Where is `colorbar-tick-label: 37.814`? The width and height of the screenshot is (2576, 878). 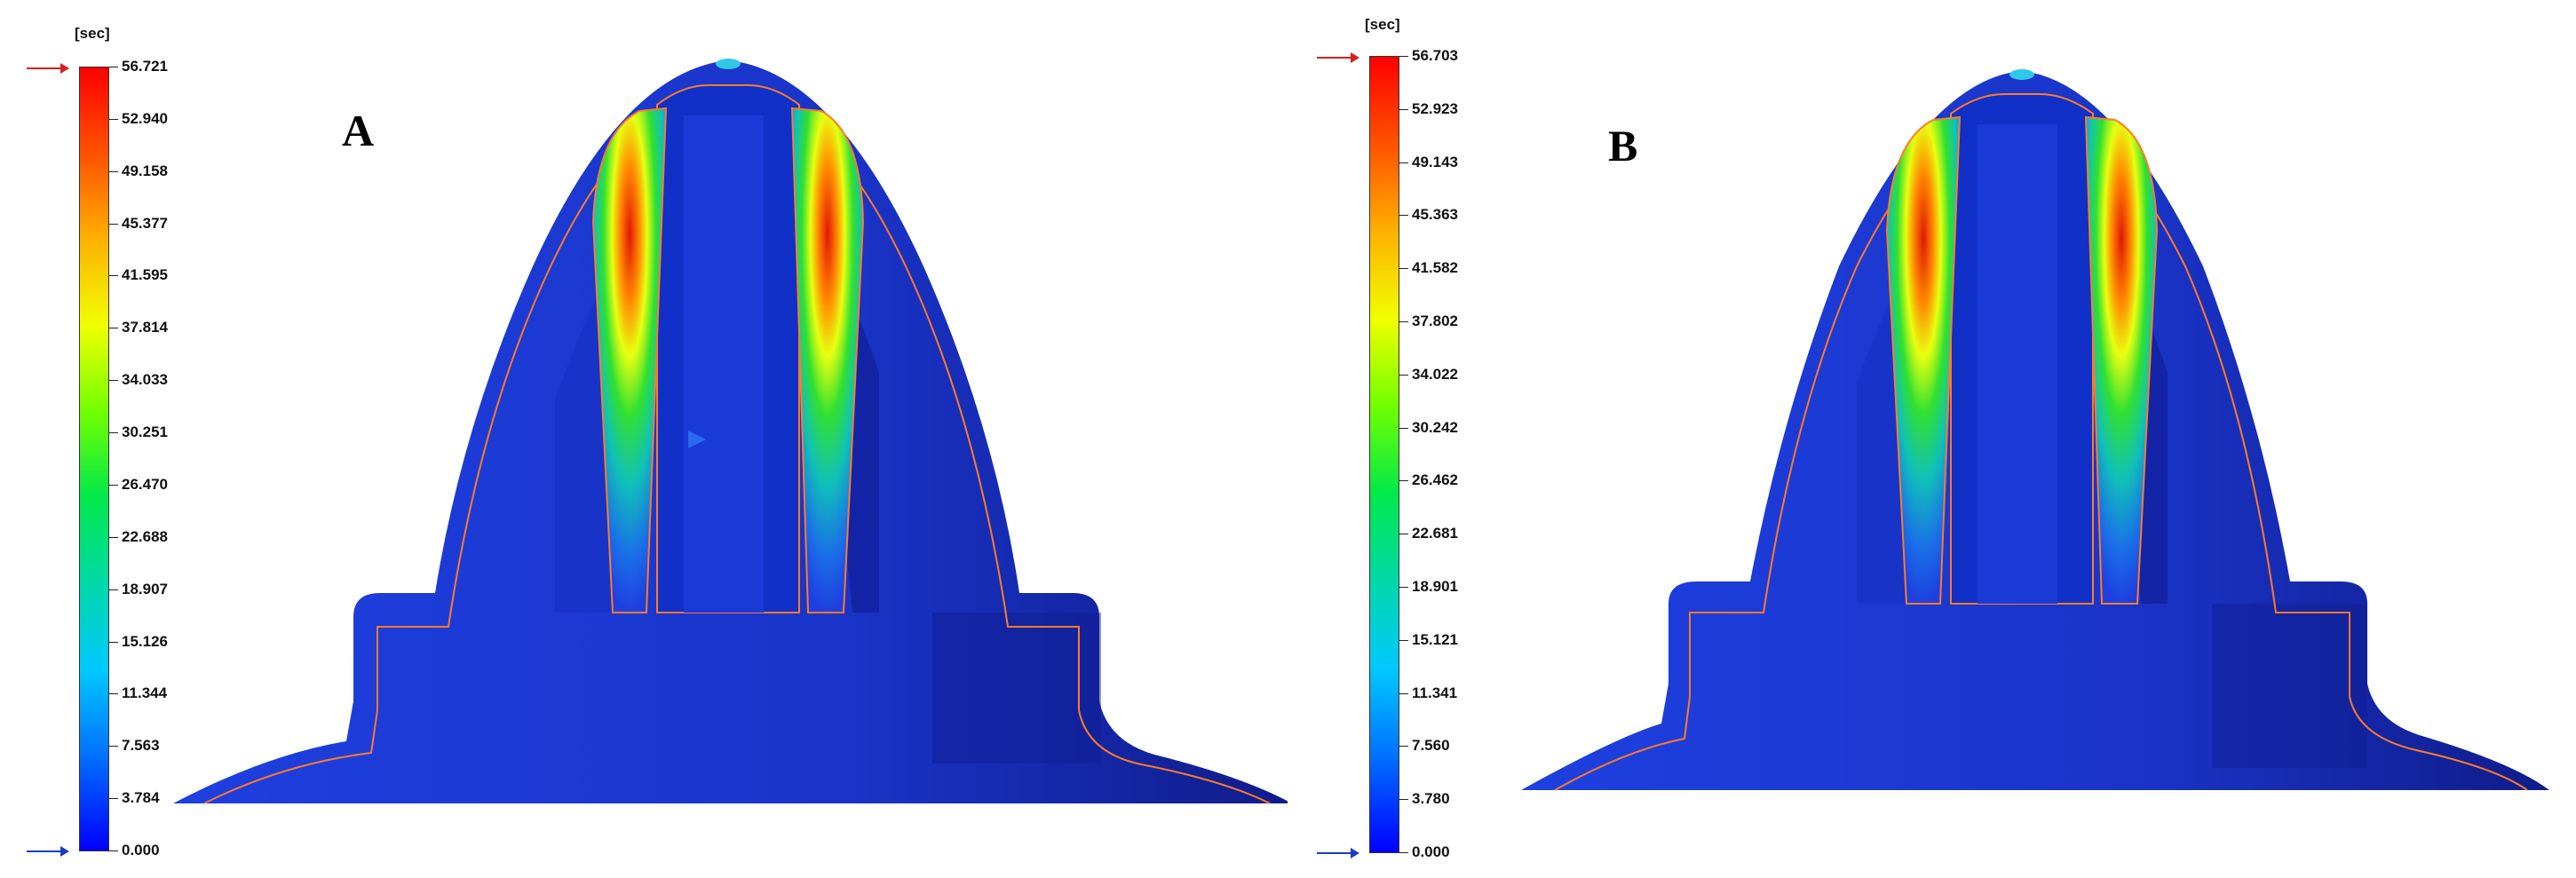 colorbar-tick-label: 37.814 is located at coordinates (145, 327).